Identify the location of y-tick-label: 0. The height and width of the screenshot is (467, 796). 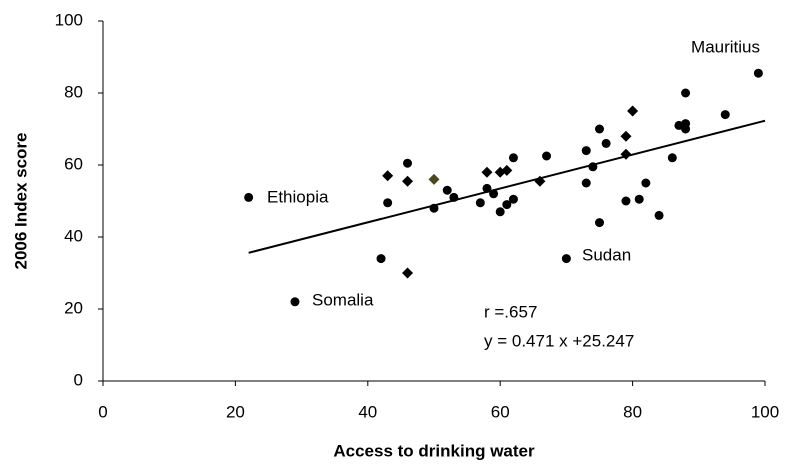
(78, 379).